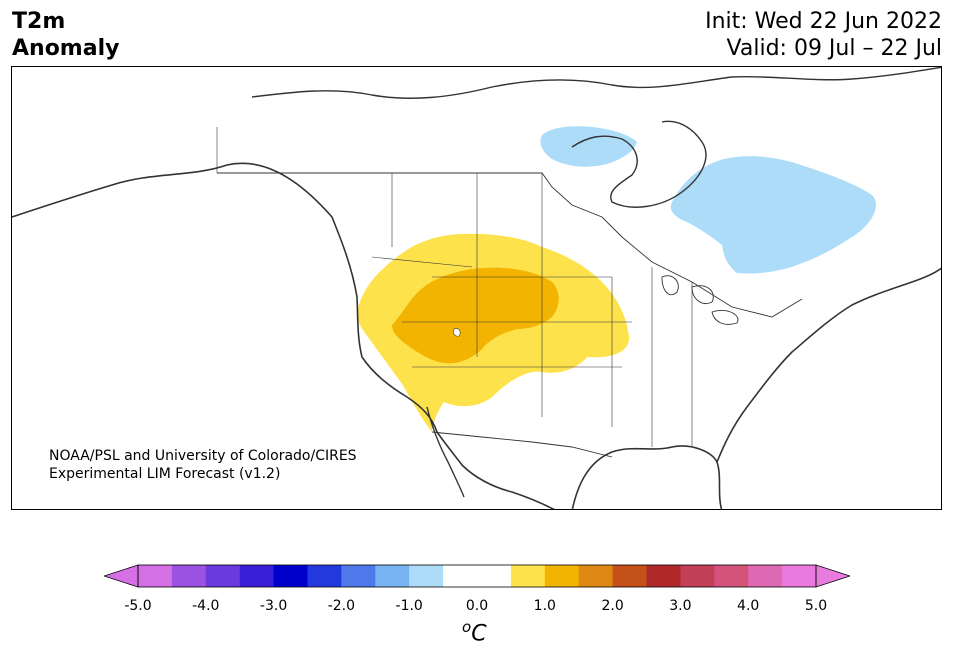 This screenshot has height=656, width=953. What do you see at coordinates (510, 245) in the screenshot?
I see `us-canada-border` at bounding box center [510, 245].